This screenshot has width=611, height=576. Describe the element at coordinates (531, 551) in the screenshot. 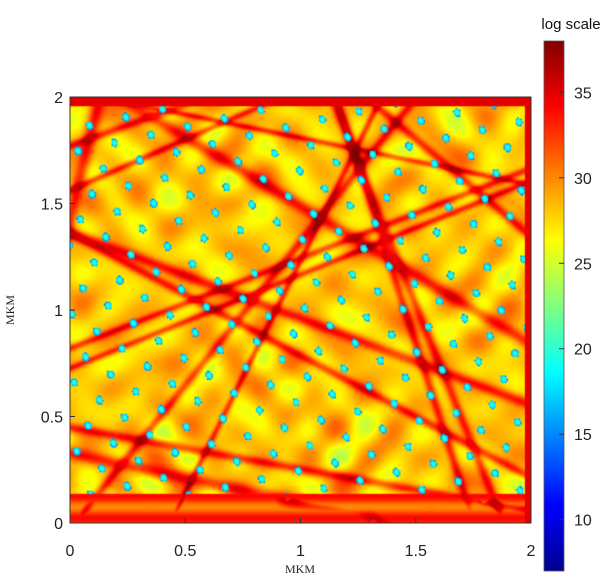

I see `x-tick-label: 2` at that location.